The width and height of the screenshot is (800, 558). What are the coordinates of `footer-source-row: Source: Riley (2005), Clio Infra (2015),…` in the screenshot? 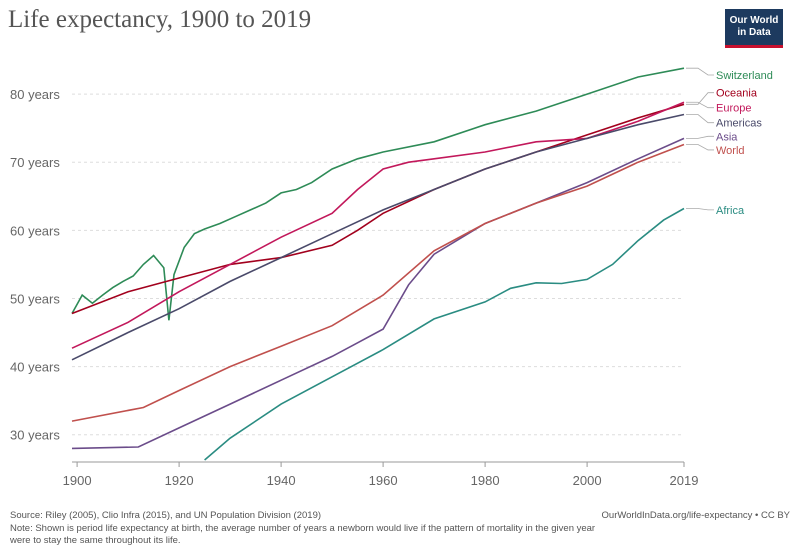 It's located at (400, 515).